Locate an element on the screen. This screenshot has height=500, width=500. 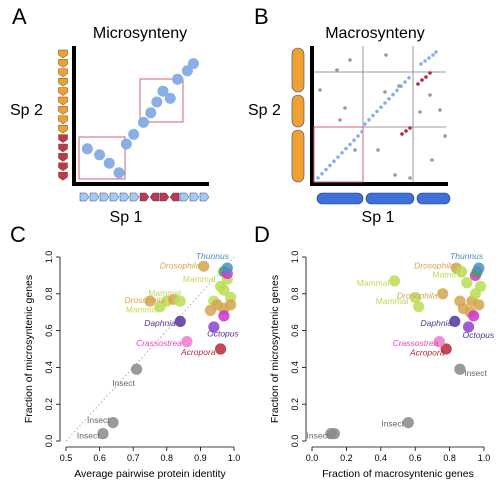
panel-a-syntenic-block-box is located at coordinates (102, 158).